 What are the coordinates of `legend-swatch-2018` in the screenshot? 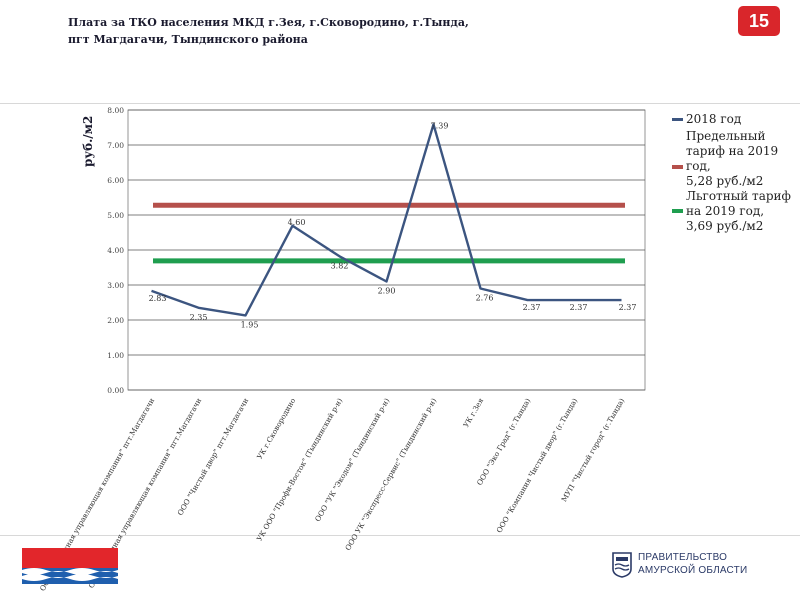 It's located at (677, 119).